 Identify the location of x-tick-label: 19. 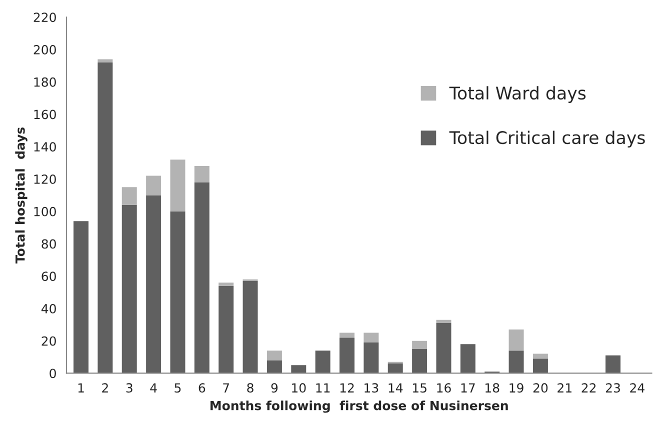
(517, 388).